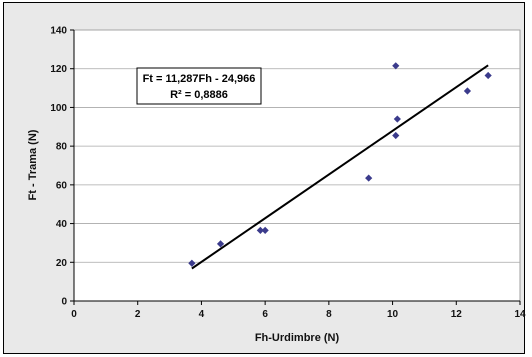 This screenshot has width=532, height=357. Describe the element at coordinates (62, 263) in the screenshot. I see `y-tick-label: 20` at that location.